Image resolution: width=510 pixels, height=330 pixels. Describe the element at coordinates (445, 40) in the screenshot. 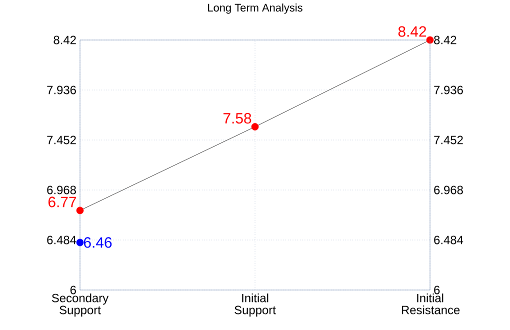

I see `y2-tick-label: 8.42` at that location.